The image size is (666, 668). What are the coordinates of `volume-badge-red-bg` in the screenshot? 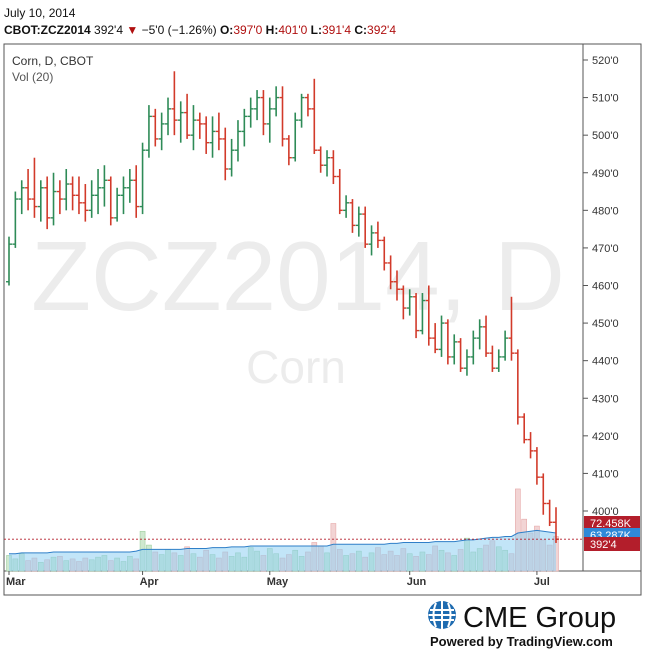 It's located at (612, 523).